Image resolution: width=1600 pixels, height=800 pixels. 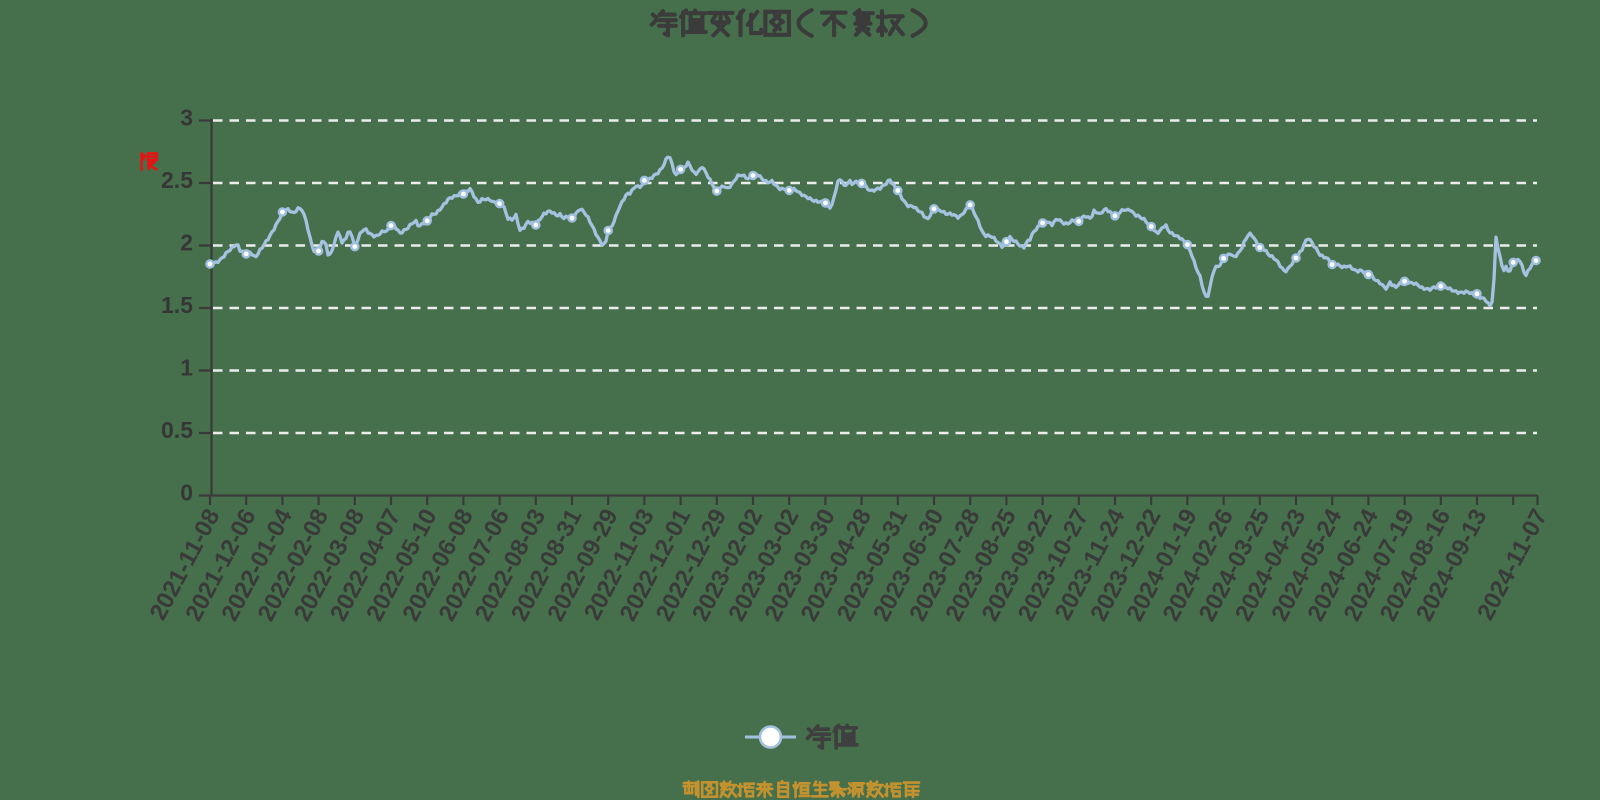 What do you see at coordinates (177, 305) in the screenshot?
I see `svg-text: 1.5` at bounding box center [177, 305].